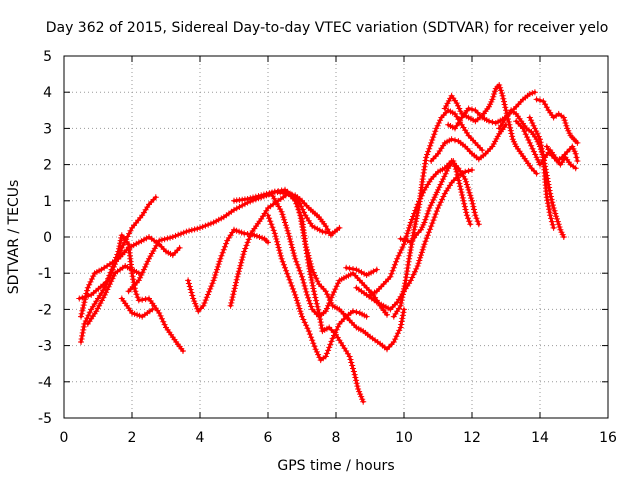 This screenshot has width=640, height=480. Describe the element at coordinates (14, 237) in the screenshot. I see `y-axis-label: SDTVAR / TECUs` at that location.